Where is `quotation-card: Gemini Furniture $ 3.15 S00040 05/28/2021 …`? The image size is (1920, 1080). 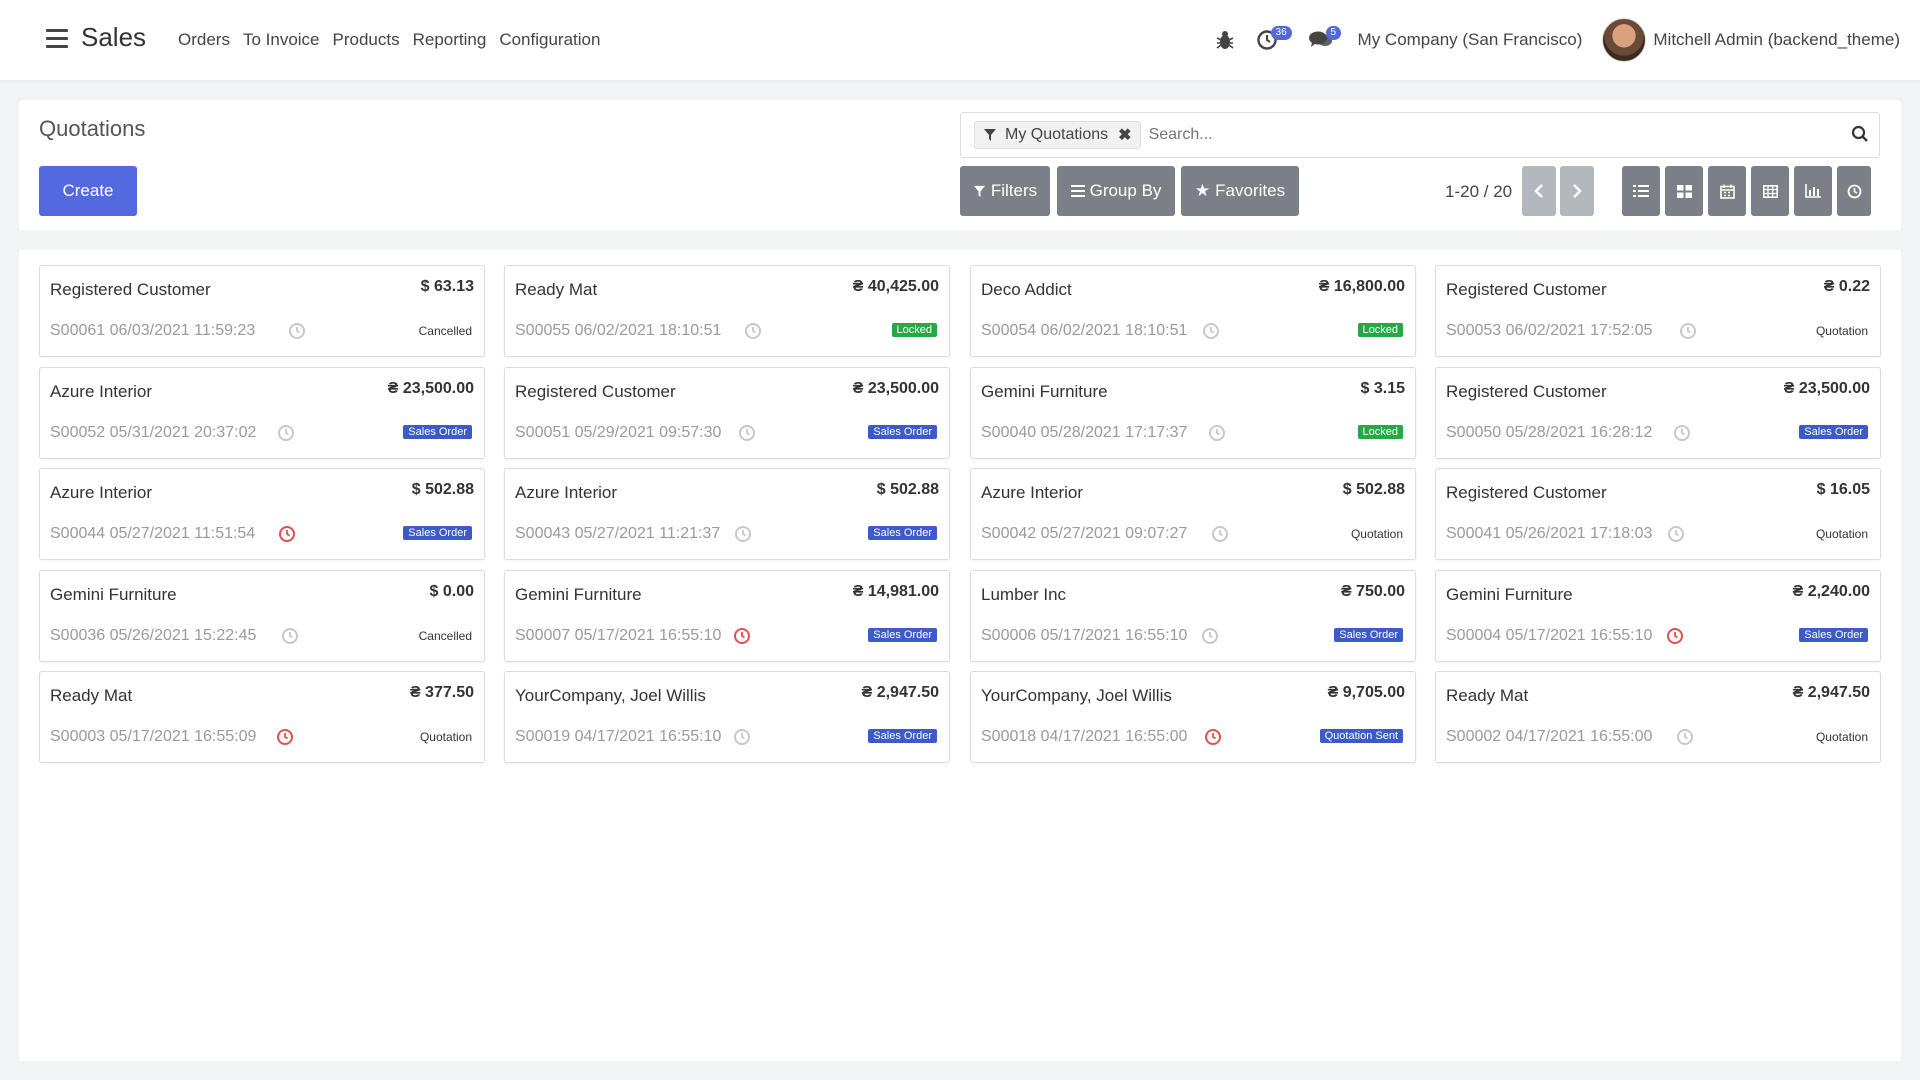
quotation-card: Gemini Furniture $ 3.15 S00040 05/28/2021 … is located at coordinates (1193, 413).